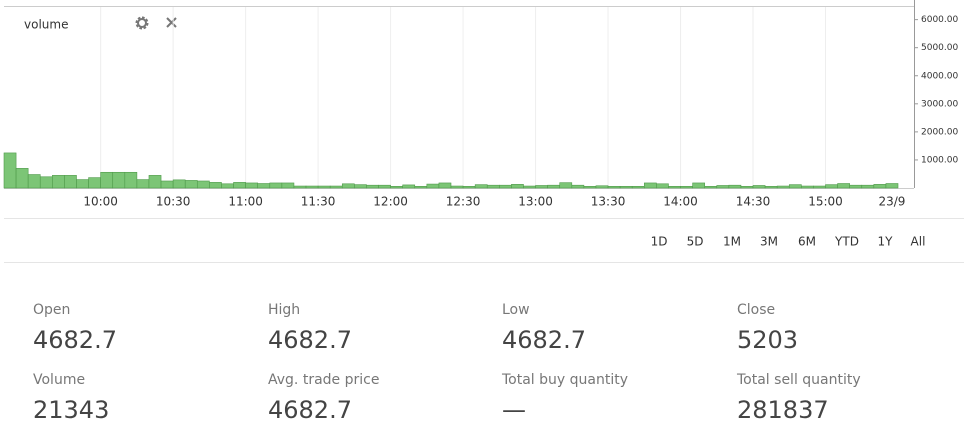 The width and height of the screenshot is (964, 424). I want to click on y-tick-label: 2000.00, so click(939, 132).